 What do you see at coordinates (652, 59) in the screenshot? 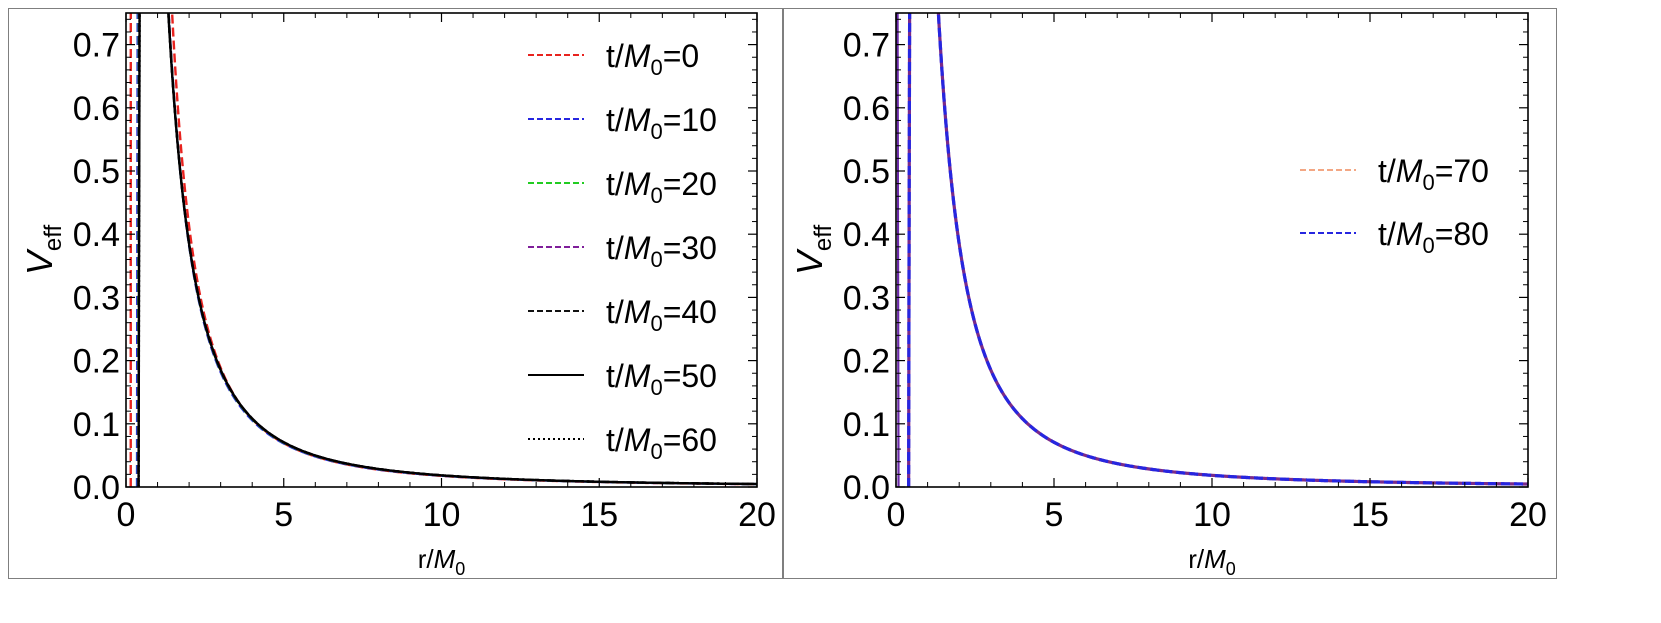
I see `legend-label: t/M0=0` at bounding box center [652, 59].